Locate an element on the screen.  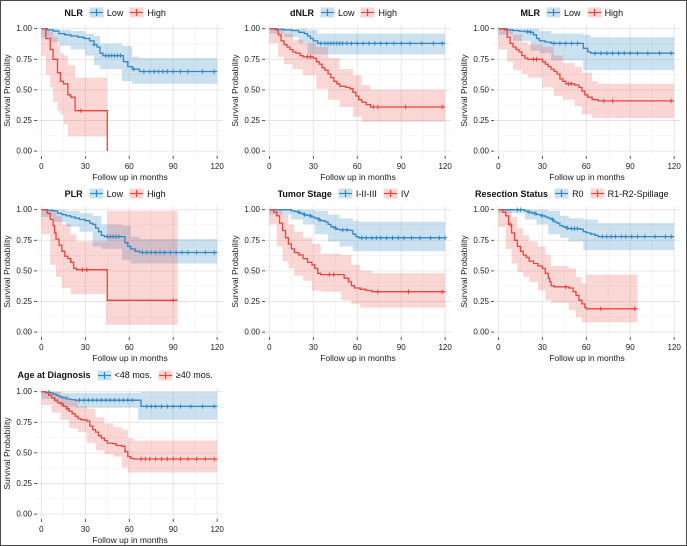
legend-item-plr-1: High is located at coordinates (147, 193).